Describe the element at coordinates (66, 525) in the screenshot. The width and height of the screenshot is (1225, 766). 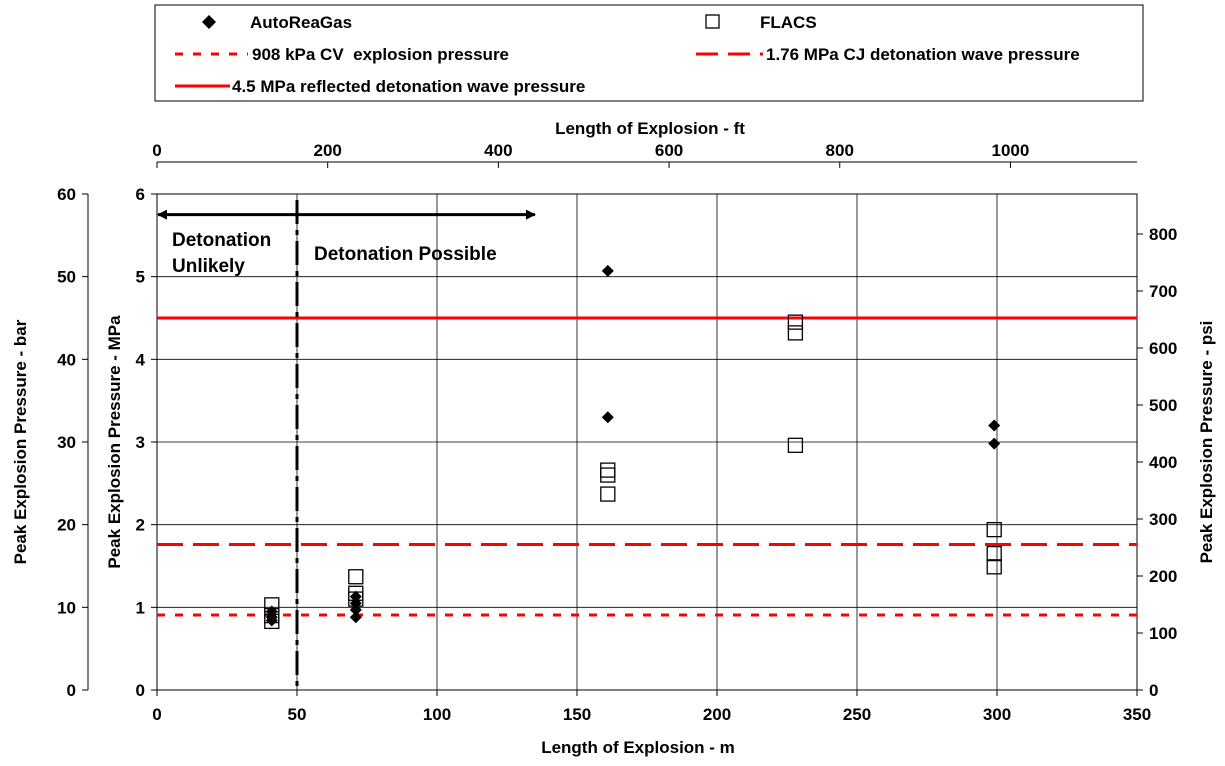
I see `y-tick-label-bar: 20` at that location.